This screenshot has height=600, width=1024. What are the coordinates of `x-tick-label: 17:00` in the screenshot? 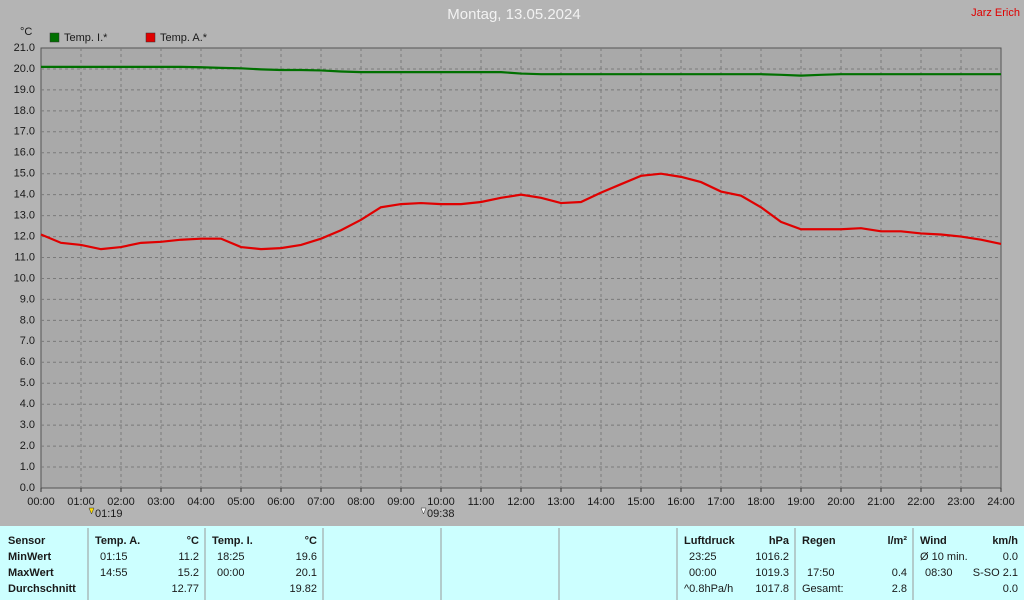 It's located at (721, 502).